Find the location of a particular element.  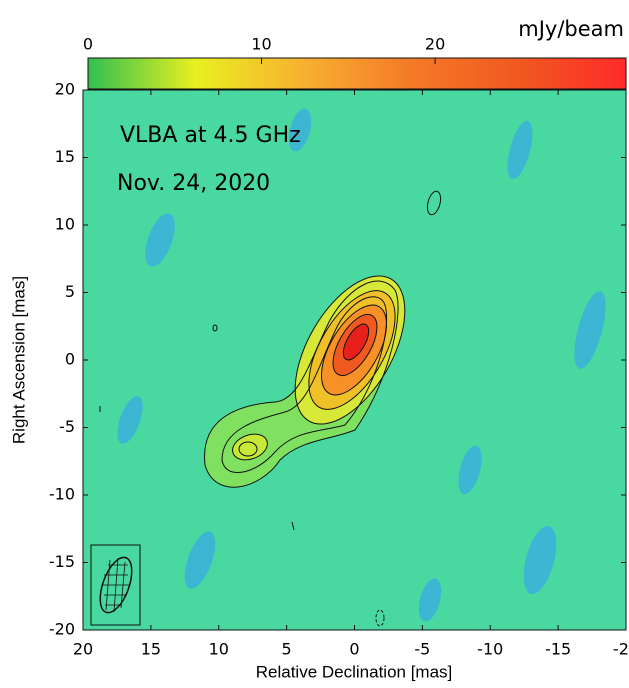

beam is located at coordinates (115, 585).